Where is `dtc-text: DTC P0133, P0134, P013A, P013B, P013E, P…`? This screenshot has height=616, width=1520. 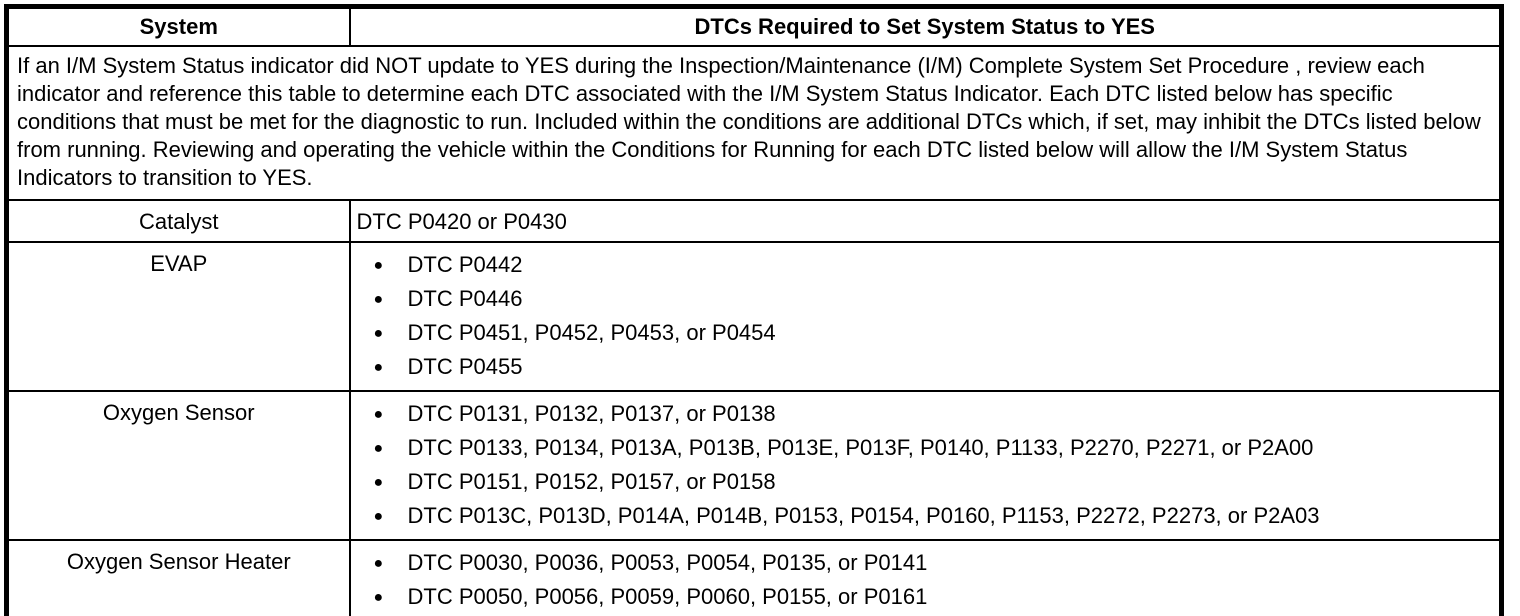 dtc-text: DTC P0133, P0134, P013A, P013B, P013E, P… is located at coordinates (860, 447).